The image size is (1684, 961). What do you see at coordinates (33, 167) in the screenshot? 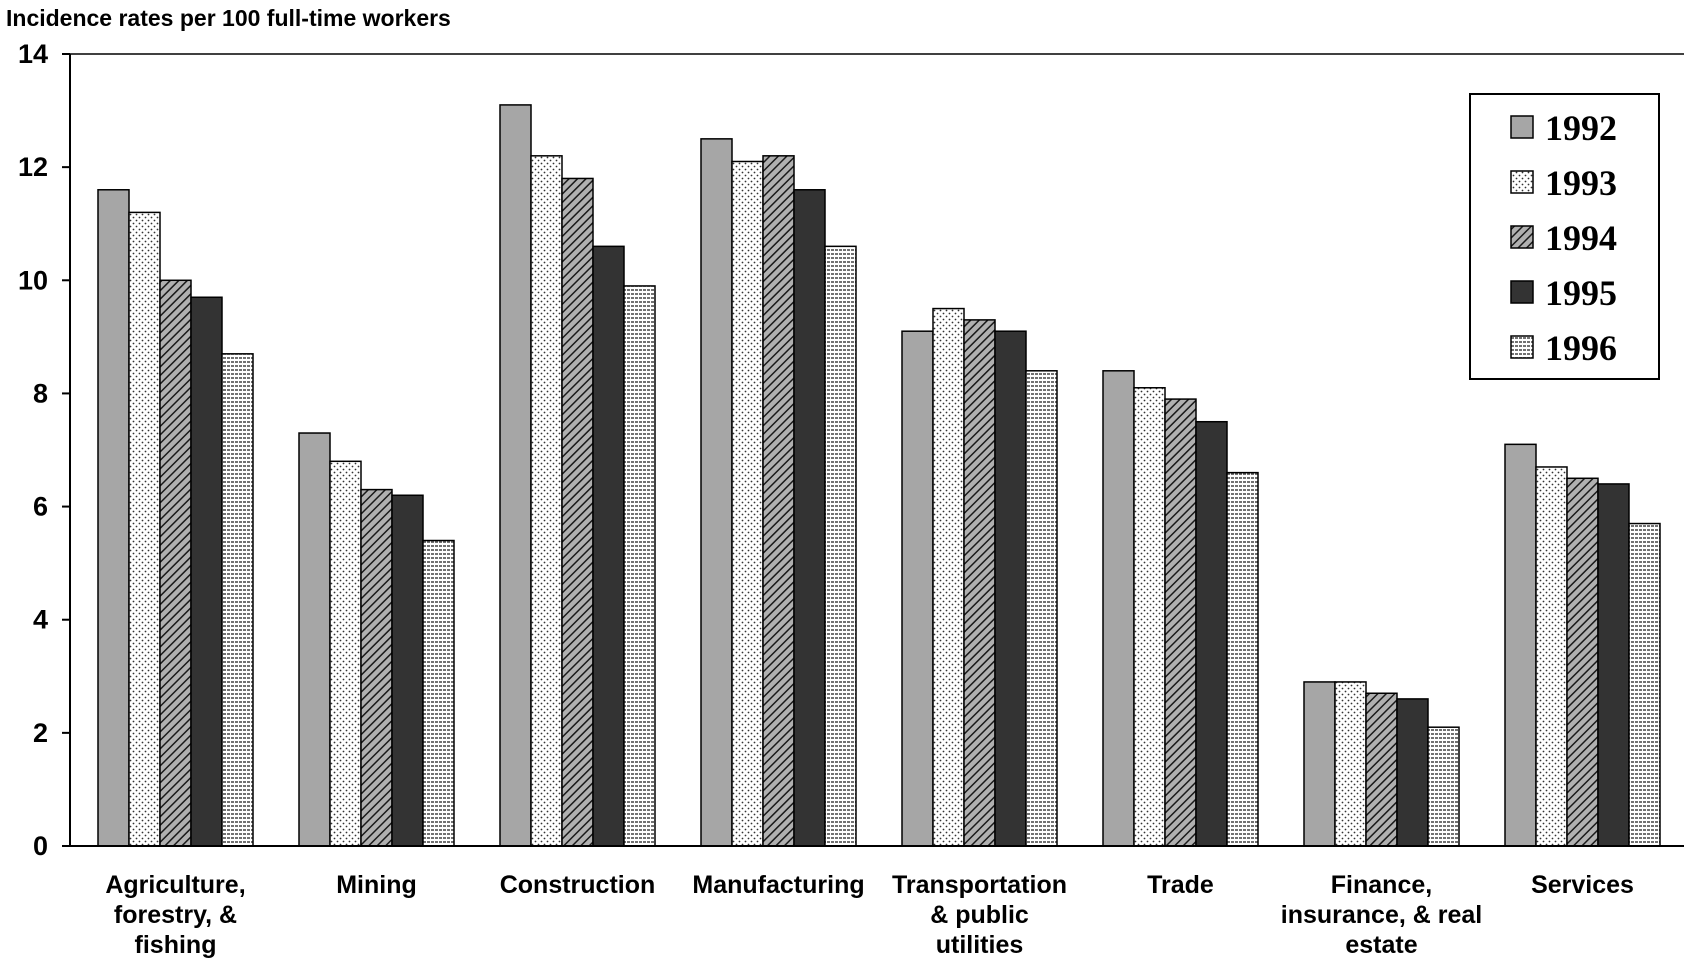
I see `y-tick-label: 12` at bounding box center [33, 167].